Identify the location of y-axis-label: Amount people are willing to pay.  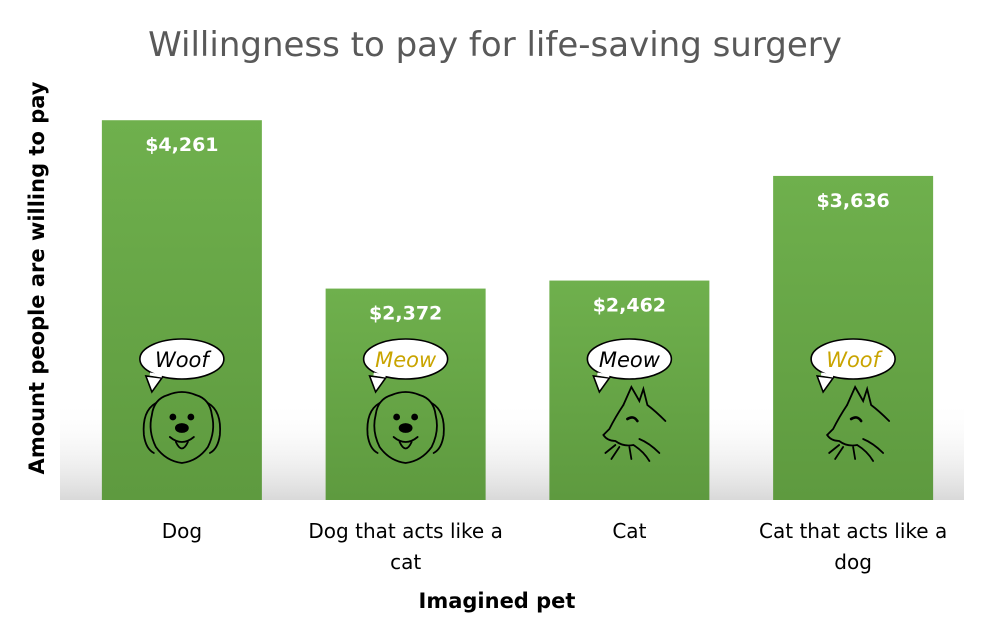
(37, 277).